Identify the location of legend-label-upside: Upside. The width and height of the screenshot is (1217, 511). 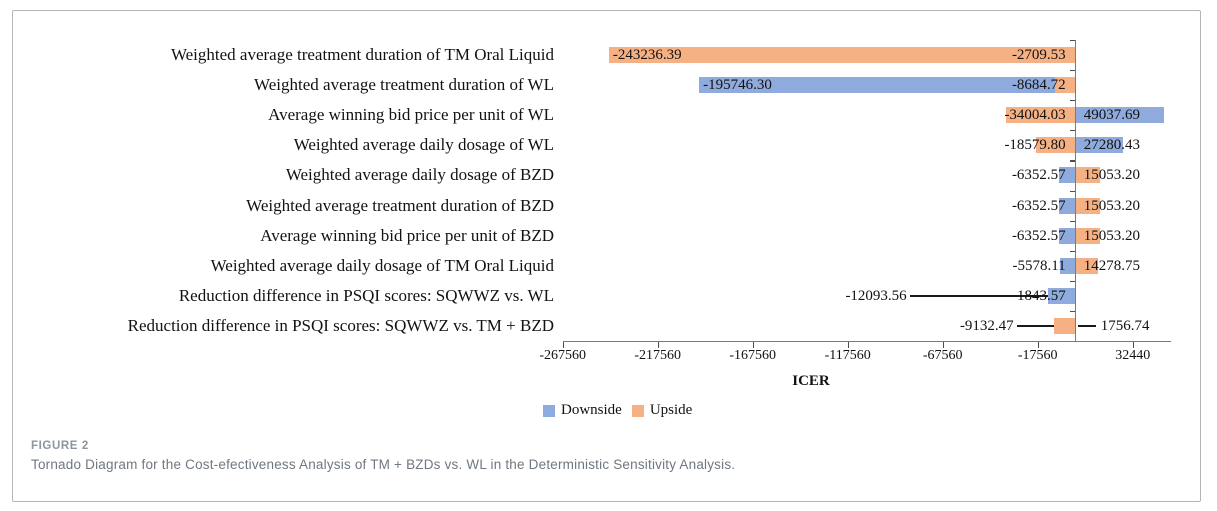
(671, 410).